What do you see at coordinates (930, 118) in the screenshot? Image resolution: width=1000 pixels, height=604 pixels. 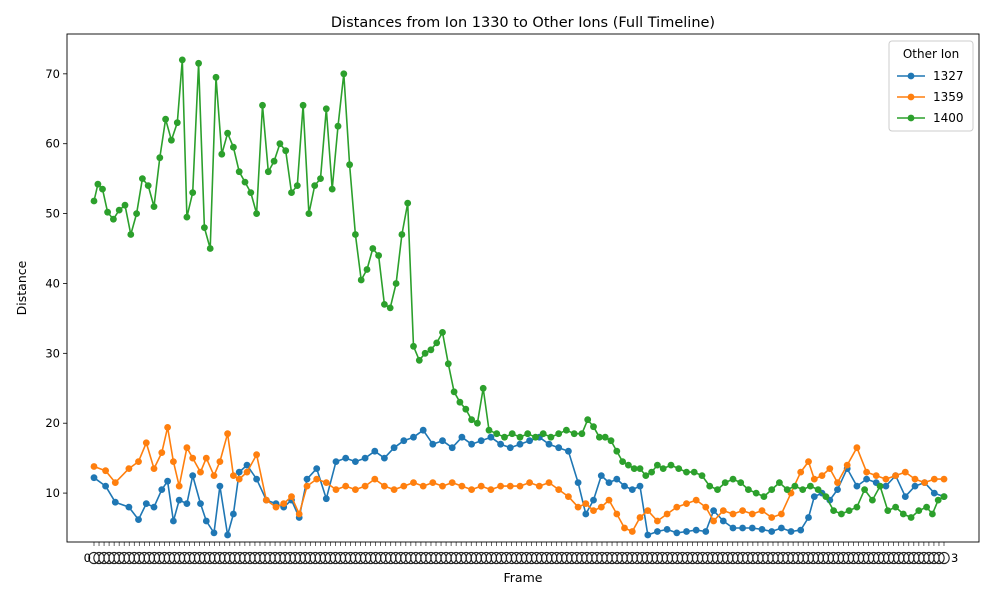 I see `legend-entry-1400: 1400` at bounding box center [930, 118].